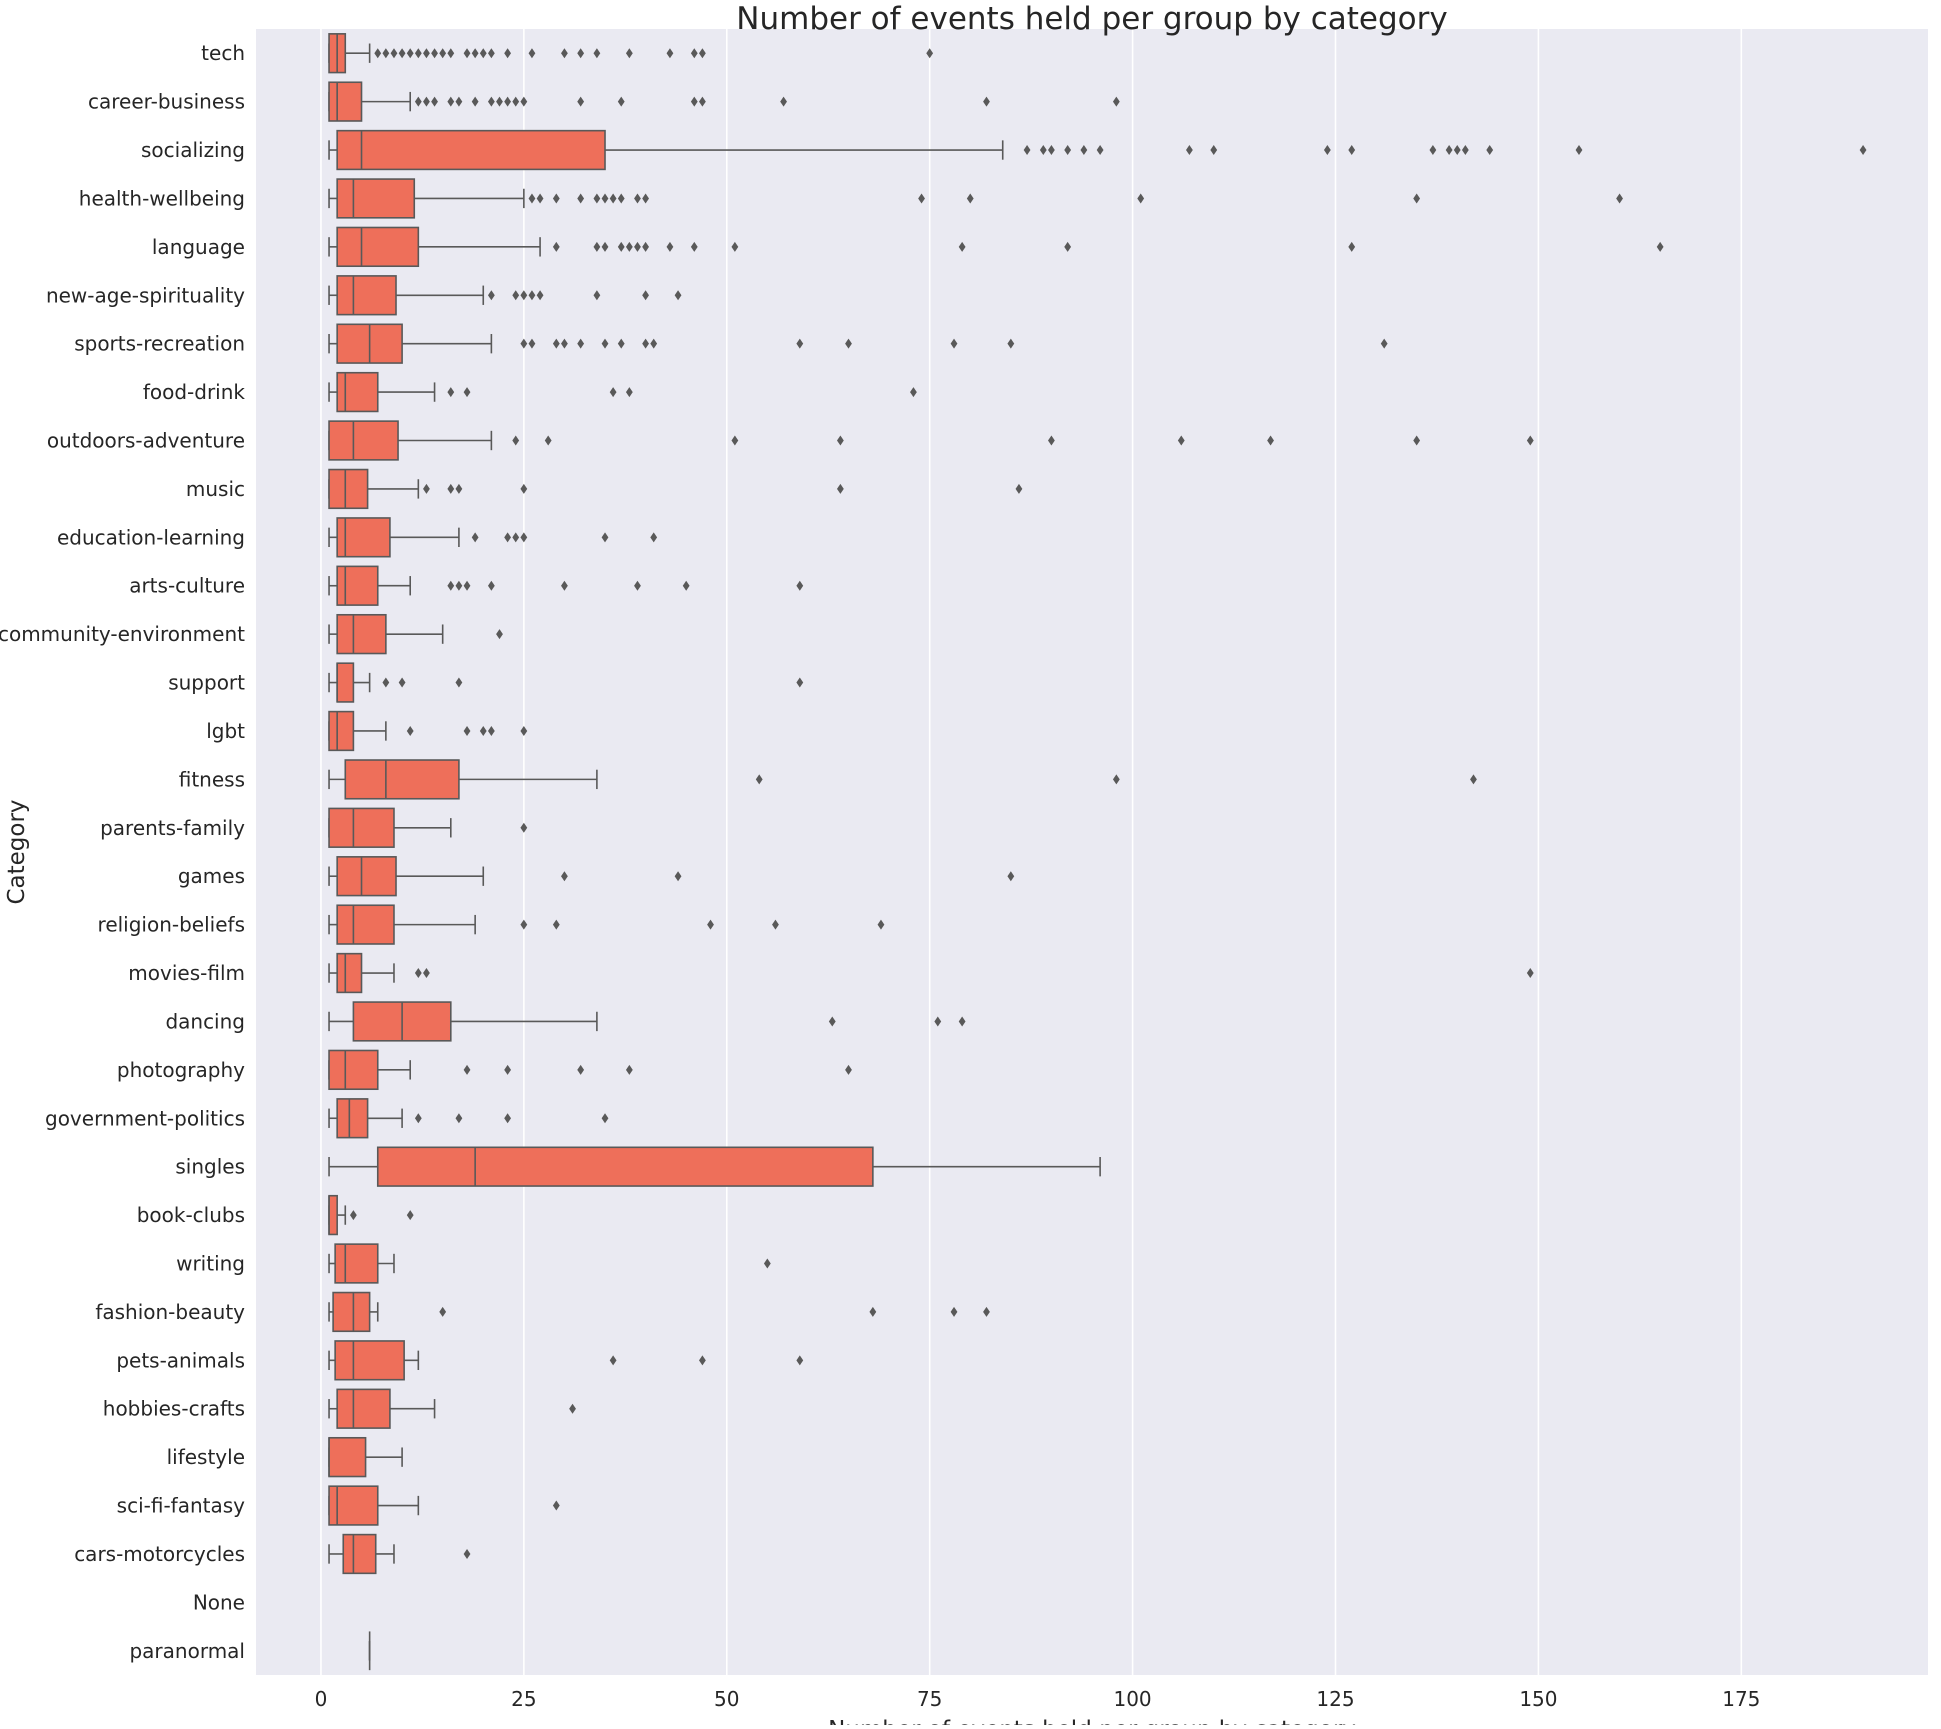  Describe the element at coordinates (1132, 1699) in the screenshot. I see `x-tick-label: 100` at that location.